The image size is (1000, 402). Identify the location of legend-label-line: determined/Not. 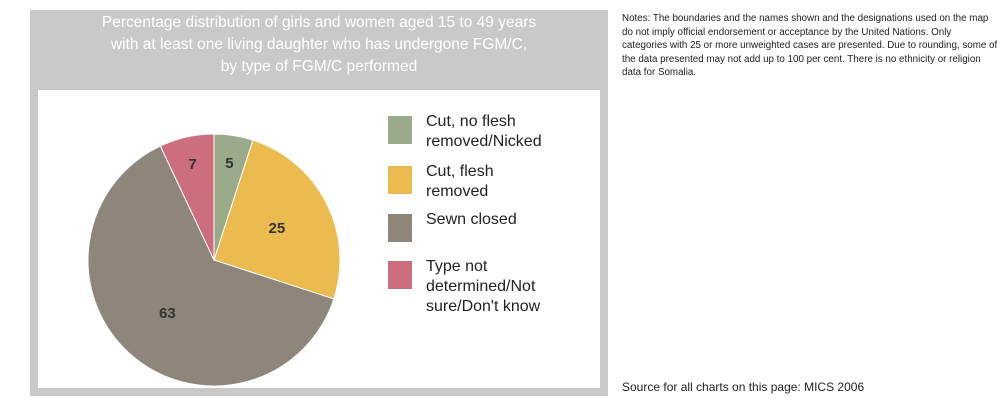
(481, 286).